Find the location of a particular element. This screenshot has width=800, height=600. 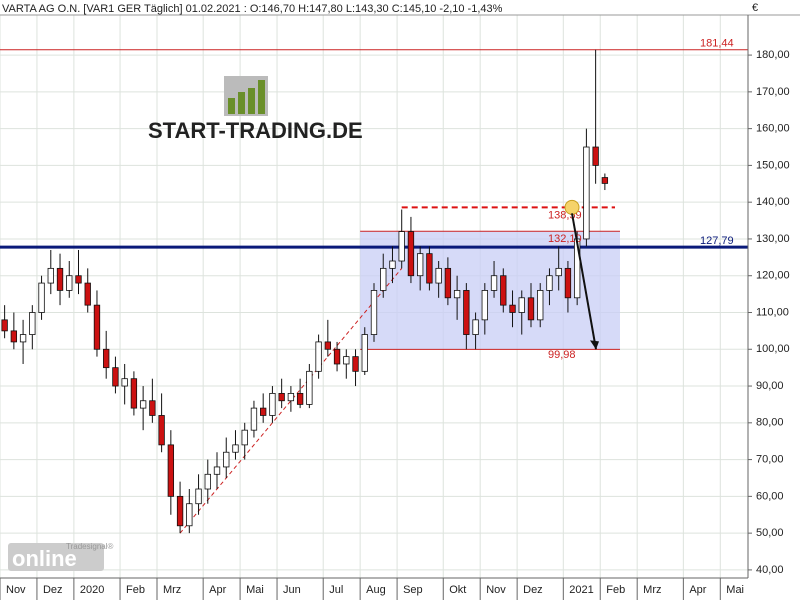

y-tick-label: 160,00 is located at coordinates (773, 129).